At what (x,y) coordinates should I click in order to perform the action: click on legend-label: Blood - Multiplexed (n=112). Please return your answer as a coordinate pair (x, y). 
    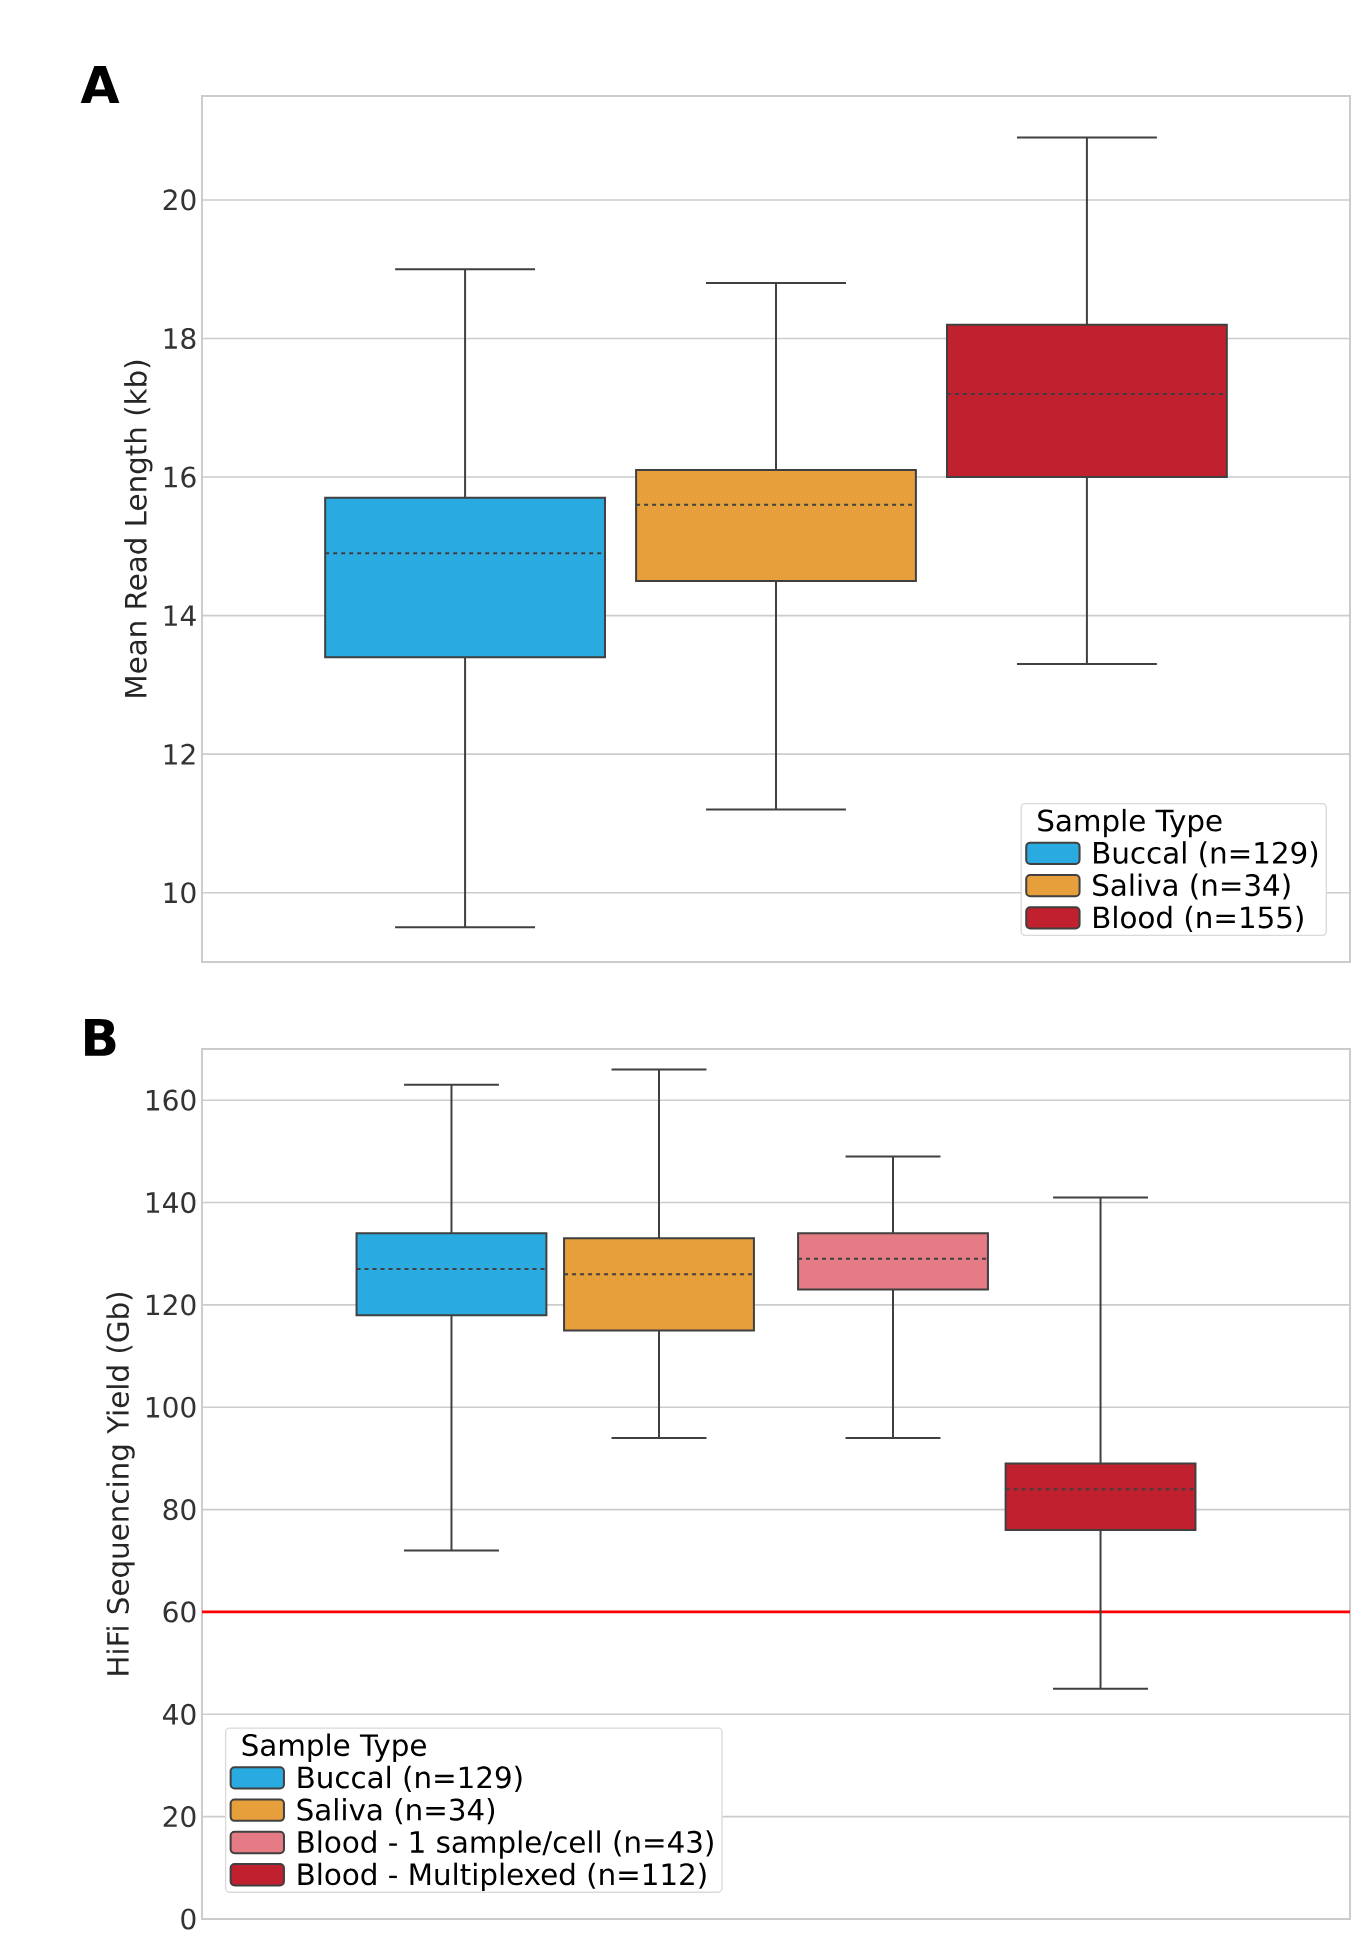
    Looking at the image, I should click on (502, 1877).